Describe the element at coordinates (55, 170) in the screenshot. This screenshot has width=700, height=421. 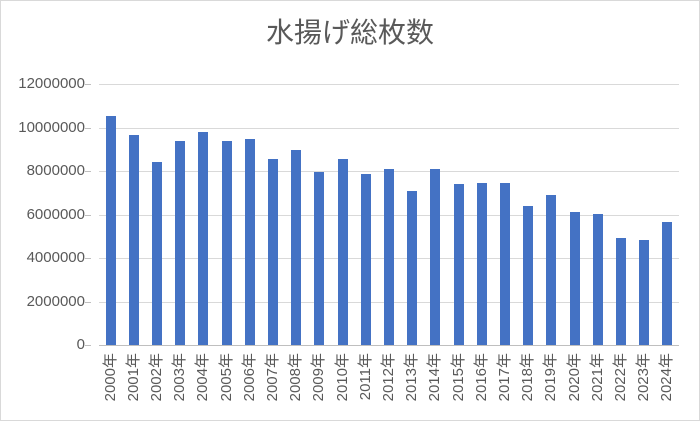
I see `y-axis-label: 8000000` at that location.